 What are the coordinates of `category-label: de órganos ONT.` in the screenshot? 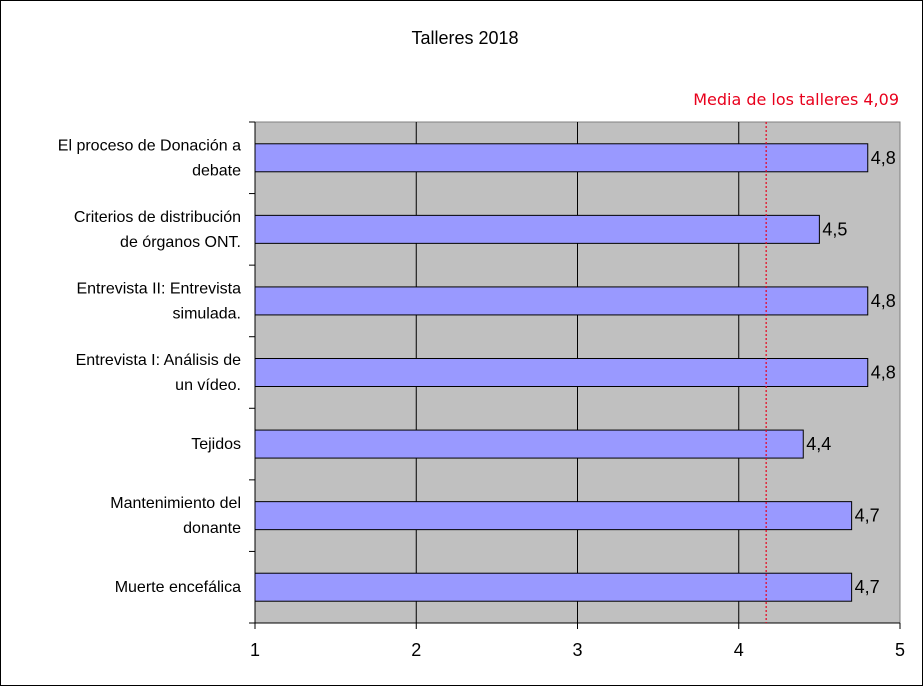 It's located at (180, 242).